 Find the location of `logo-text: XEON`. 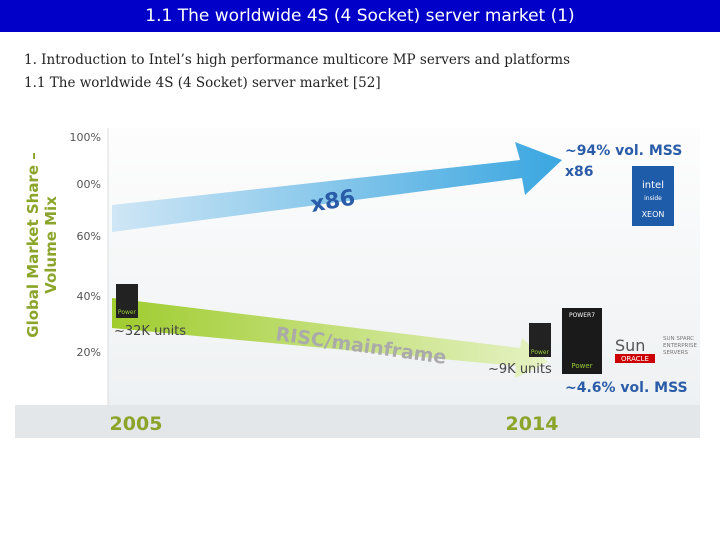

logo-text: XEON is located at coordinates (653, 214).